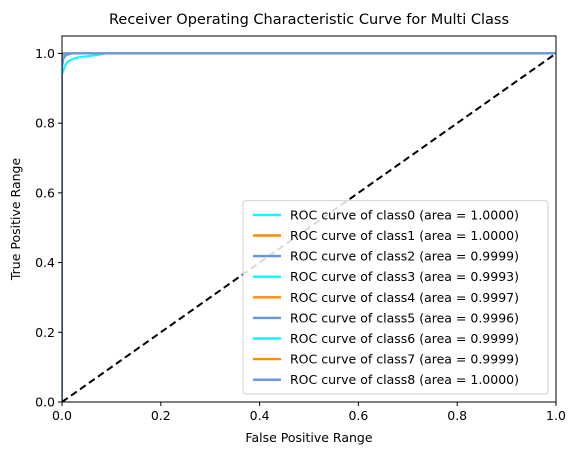 The width and height of the screenshot is (578, 455). What do you see at coordinates (404, 338) in the screenshot?
I see `legend-label-class6: ROC curve of class6 (area = 0.9999)` at bounding box center [404, 338].